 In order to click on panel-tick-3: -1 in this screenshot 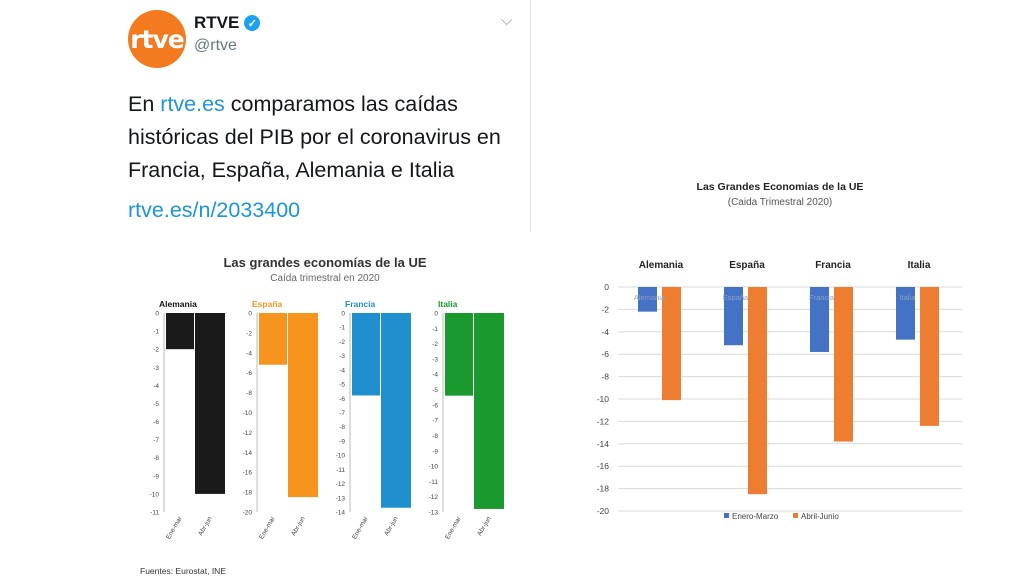, I will do `click(435, 329)`.